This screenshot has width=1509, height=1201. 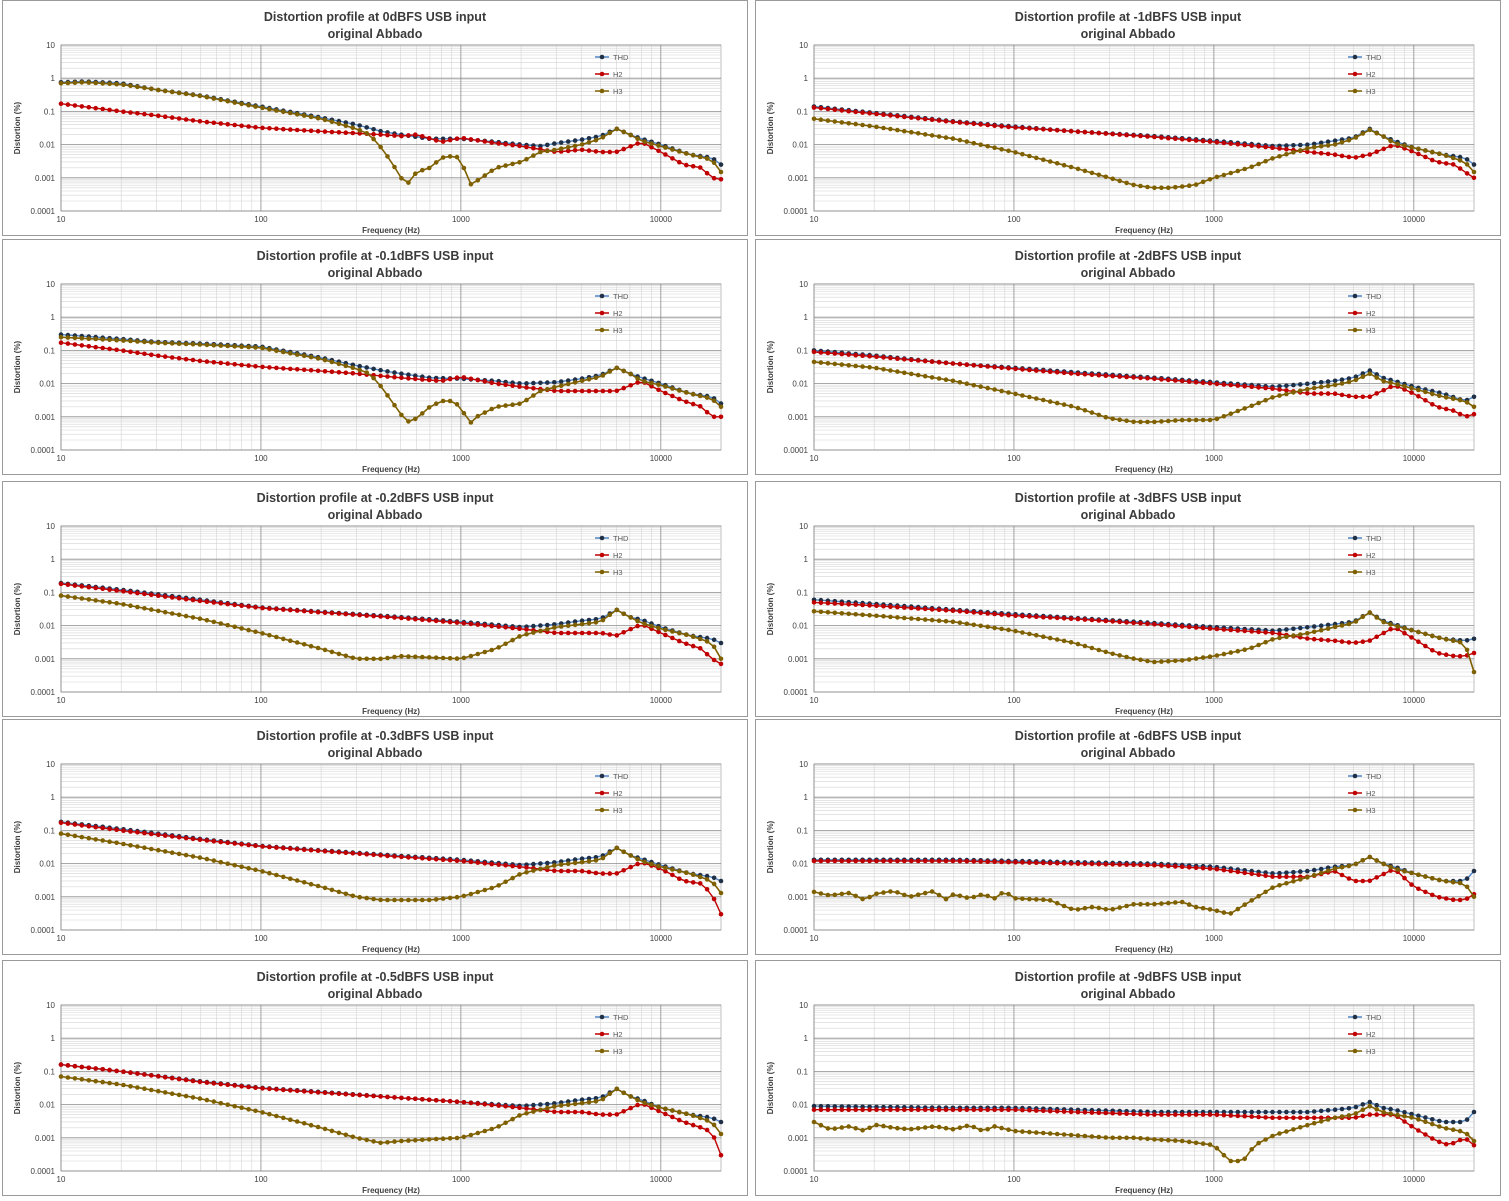 I want to click on y-tick-label: 10, so click(x=803, y=526).